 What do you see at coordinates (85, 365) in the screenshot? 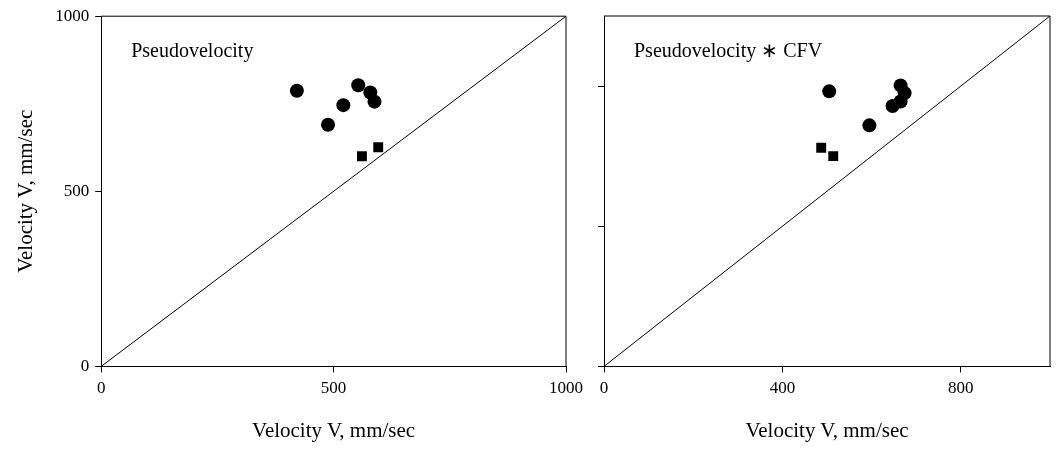
I see `y-tick-label: 0` at bounding box center [85, 365].